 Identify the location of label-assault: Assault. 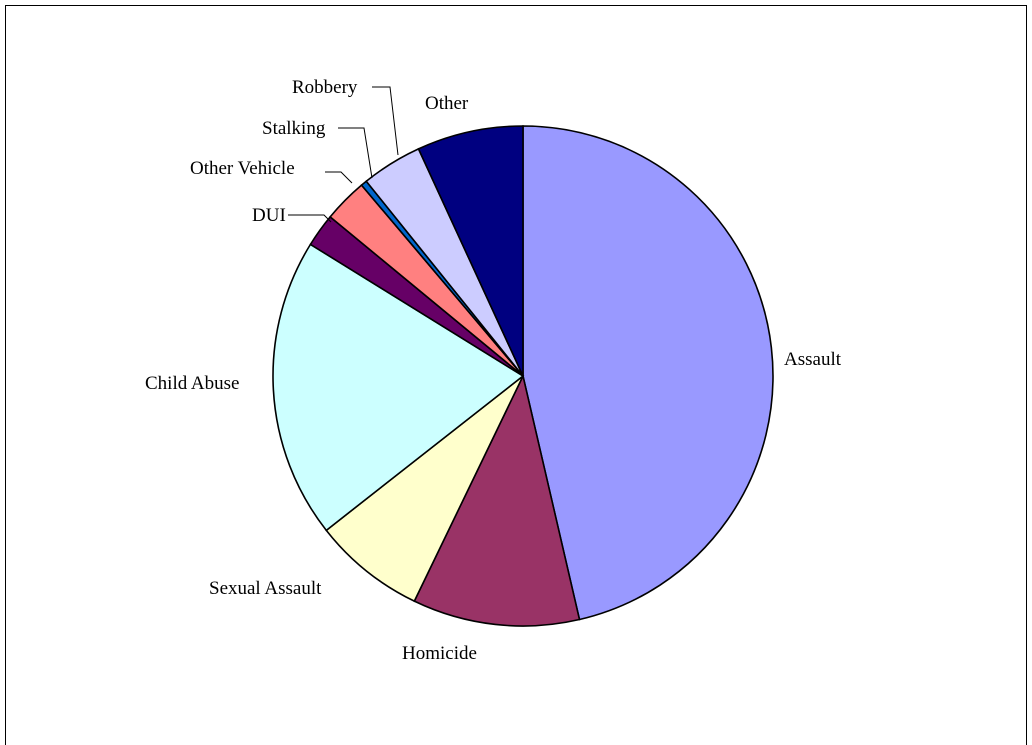
(813, 359).